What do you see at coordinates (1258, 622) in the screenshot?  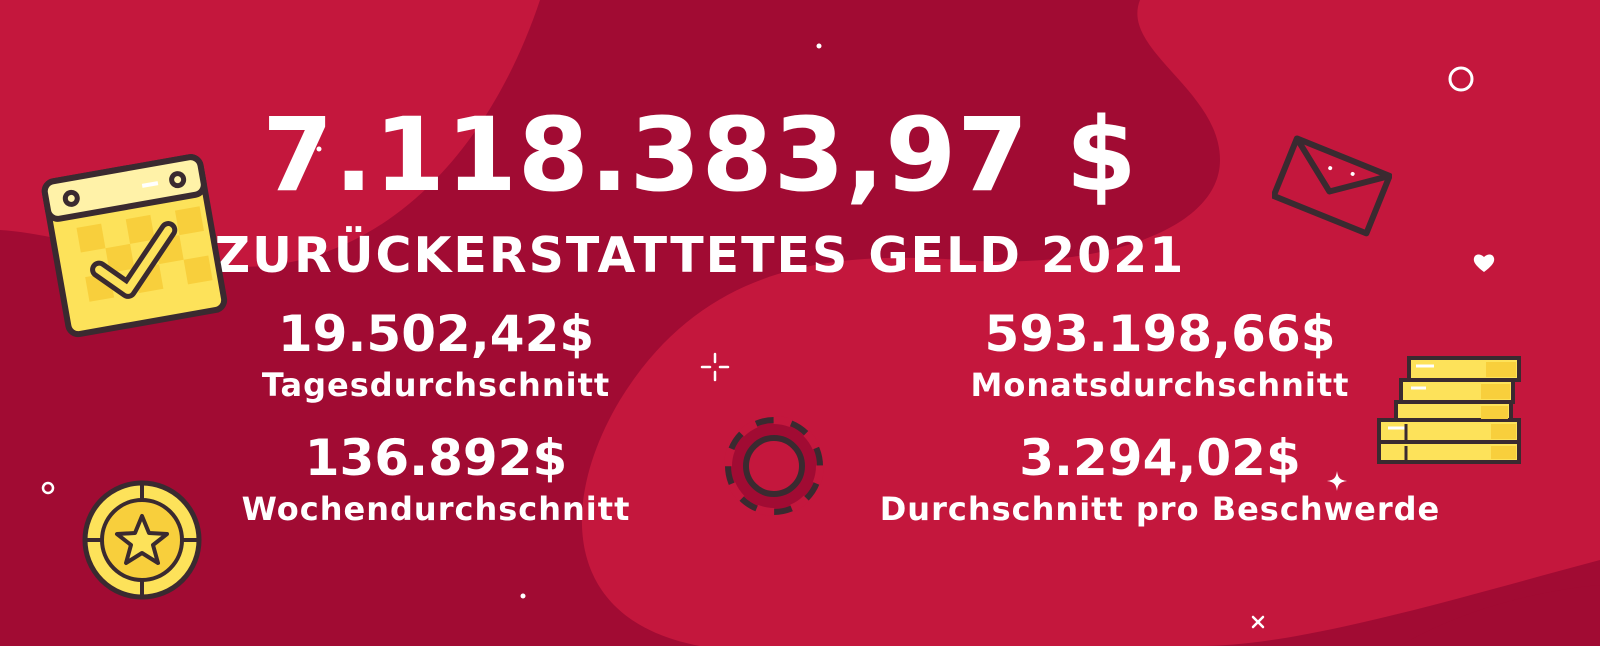 I see `cross-icon` at bounding box center [1258, 622].